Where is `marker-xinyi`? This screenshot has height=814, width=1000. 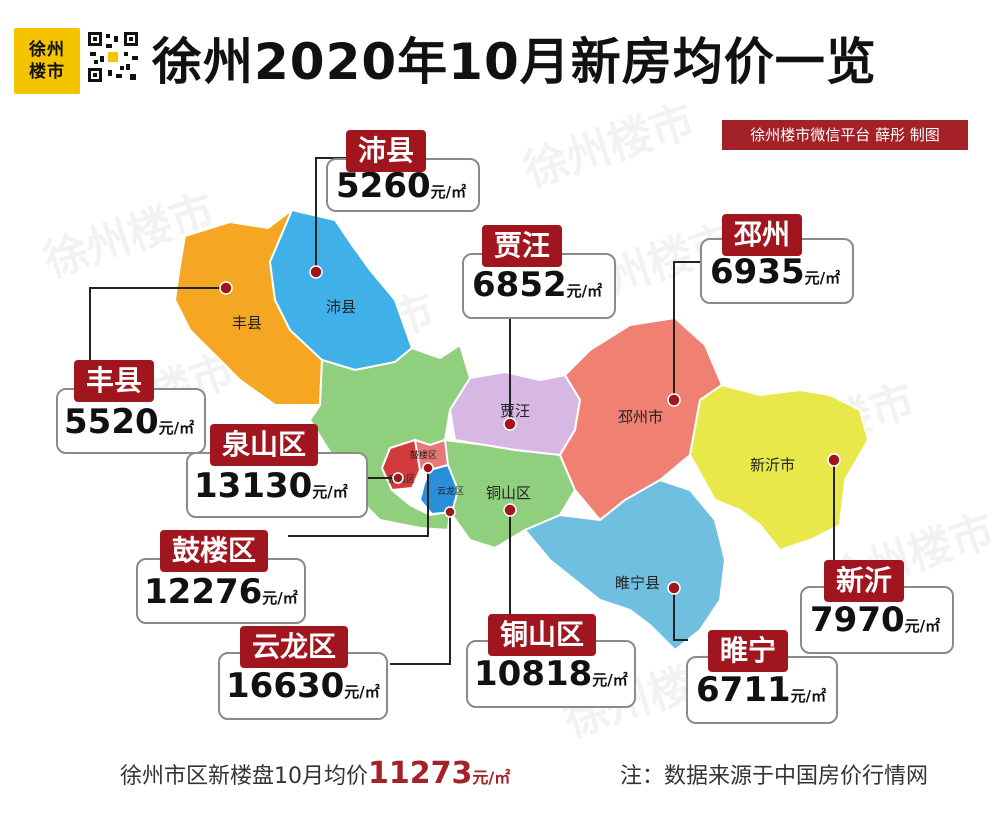 marker-xinyi is located at coordinates (834, 460).